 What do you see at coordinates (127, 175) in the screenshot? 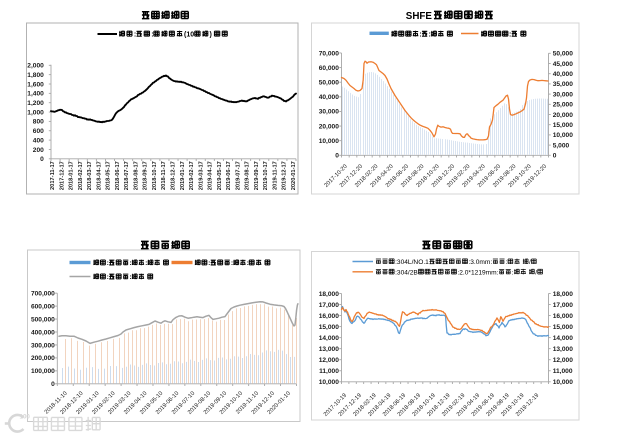
I see `svg-text: 2018-07-17` at bounding box center [127, 175].